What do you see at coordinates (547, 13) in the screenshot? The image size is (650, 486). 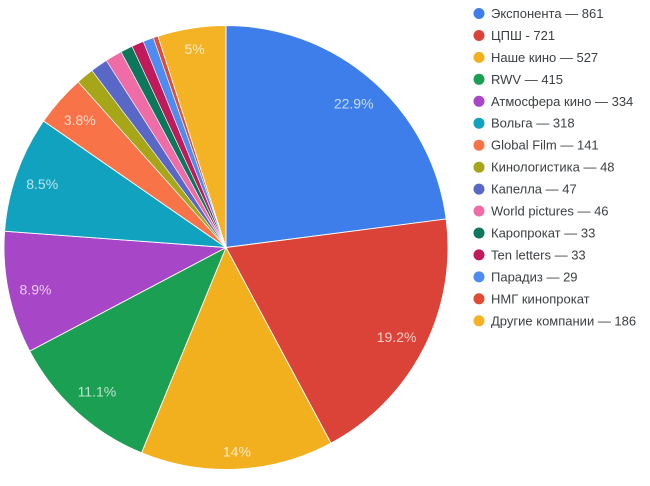 I see `svg-text: Экспонента — 861` at bounding box center [547, 13].